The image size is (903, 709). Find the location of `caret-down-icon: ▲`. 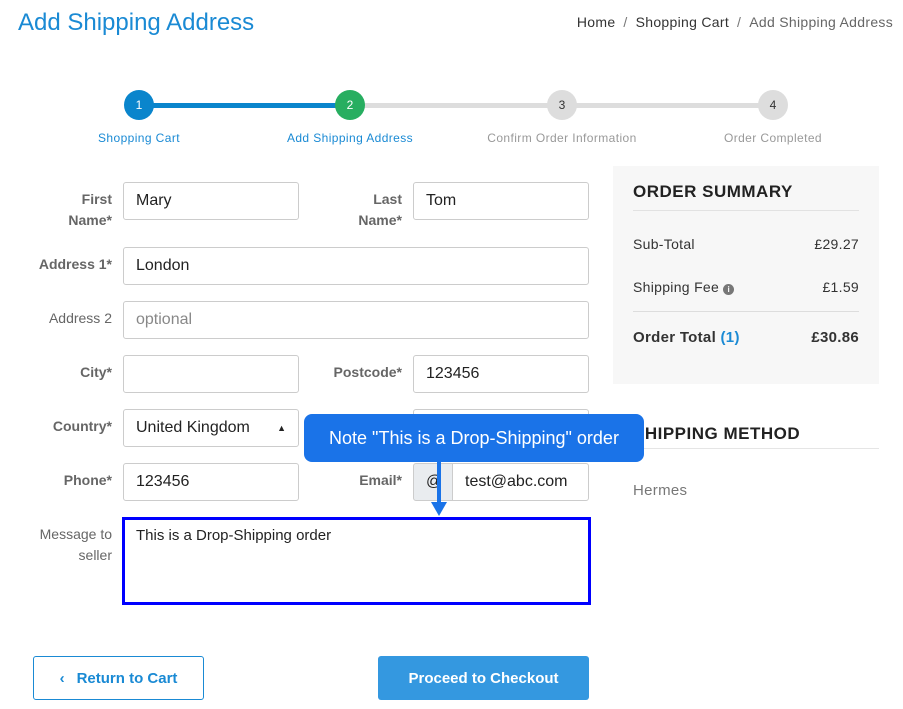

caret-down-icon: ▲ is located at coordinates (281, 428).